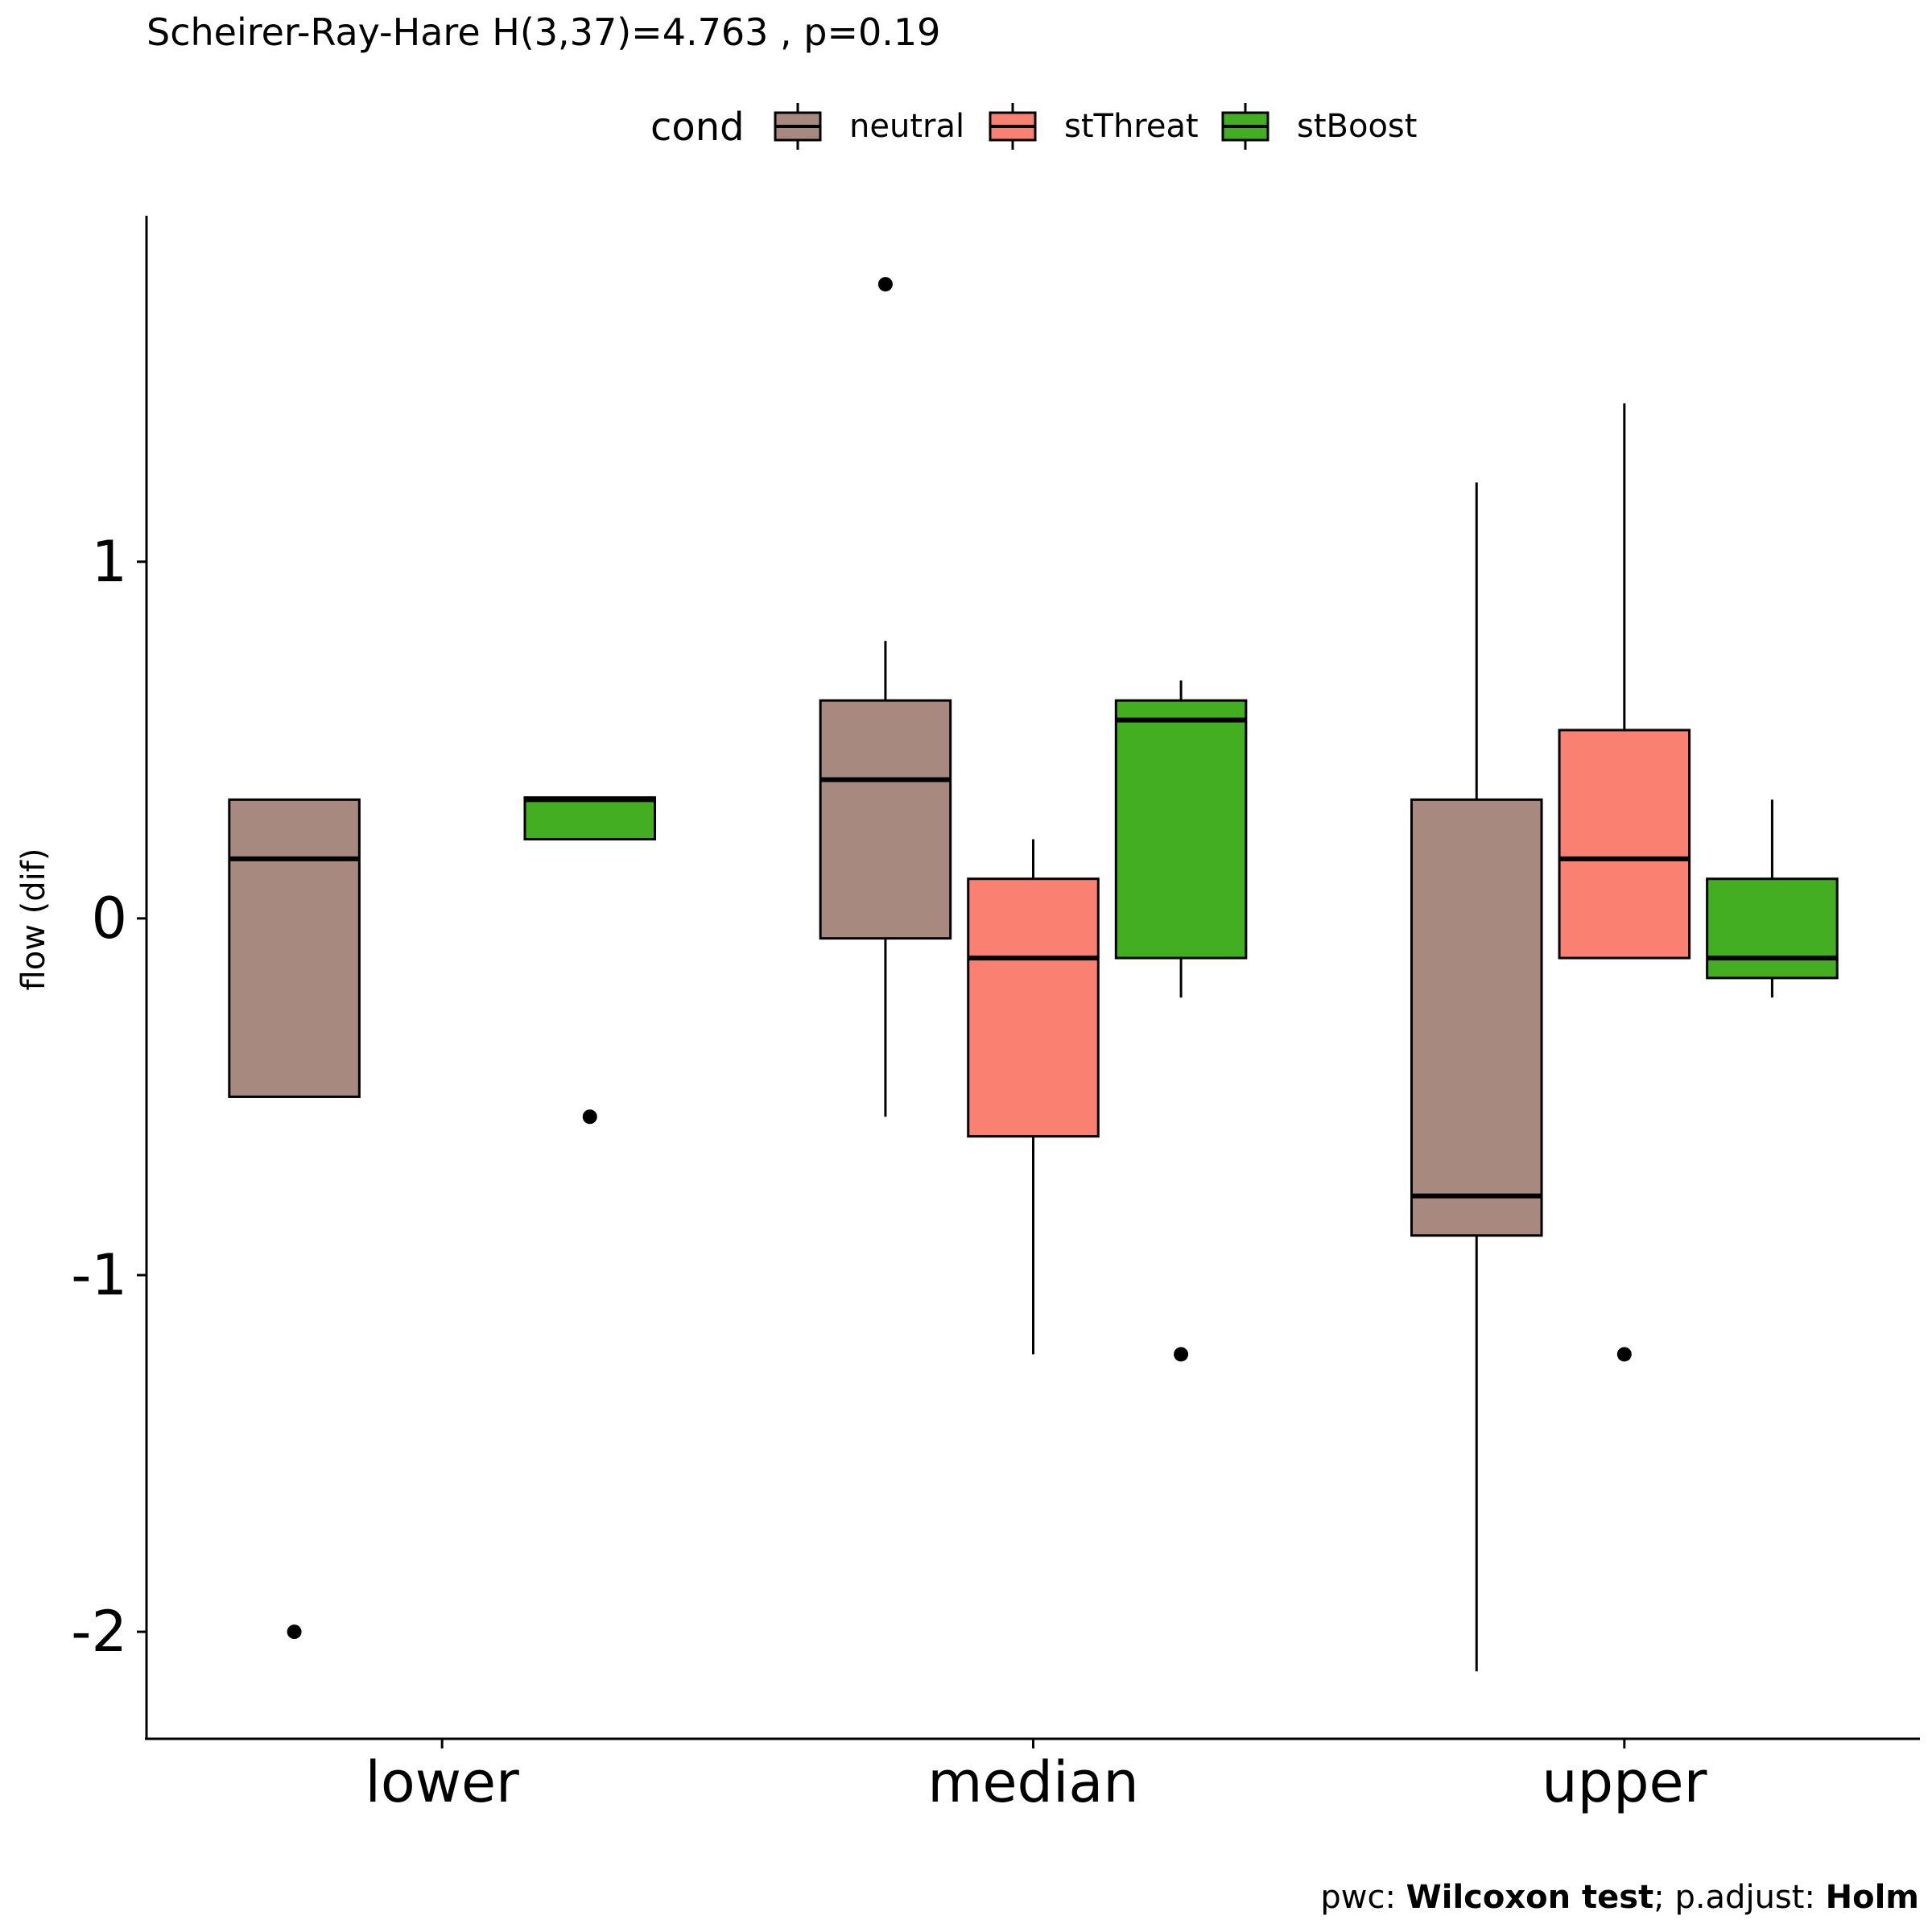 This screenshot has height=1932, width=1932. What do you see at coordinates (1739, 1897) in the screenshot?
I see `caption-mid: ; p.adjust:` at bounding box center [1739, 1897].